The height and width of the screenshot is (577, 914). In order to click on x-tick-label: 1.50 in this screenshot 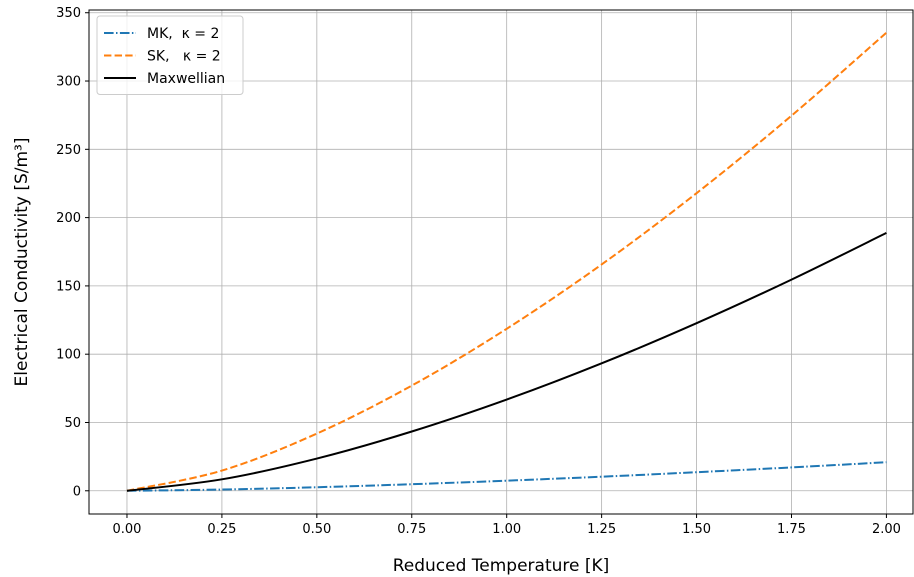, I will do `click(696, 529)`.